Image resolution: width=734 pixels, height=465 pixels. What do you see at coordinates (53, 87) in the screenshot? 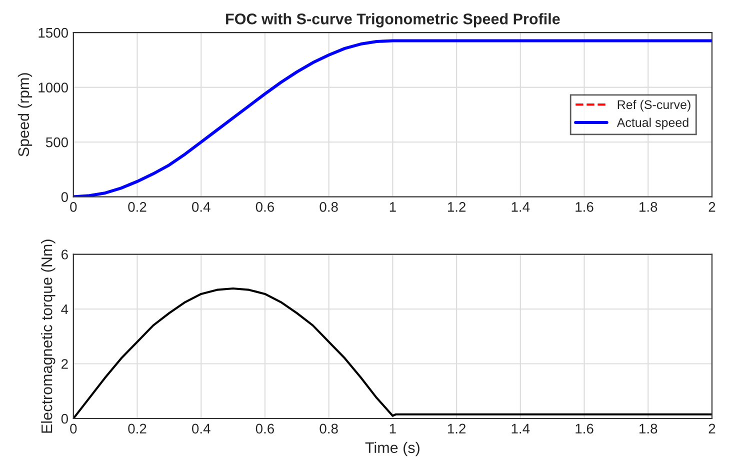
I see `y-tick-label: 1000` at bounding box center [53, 87].